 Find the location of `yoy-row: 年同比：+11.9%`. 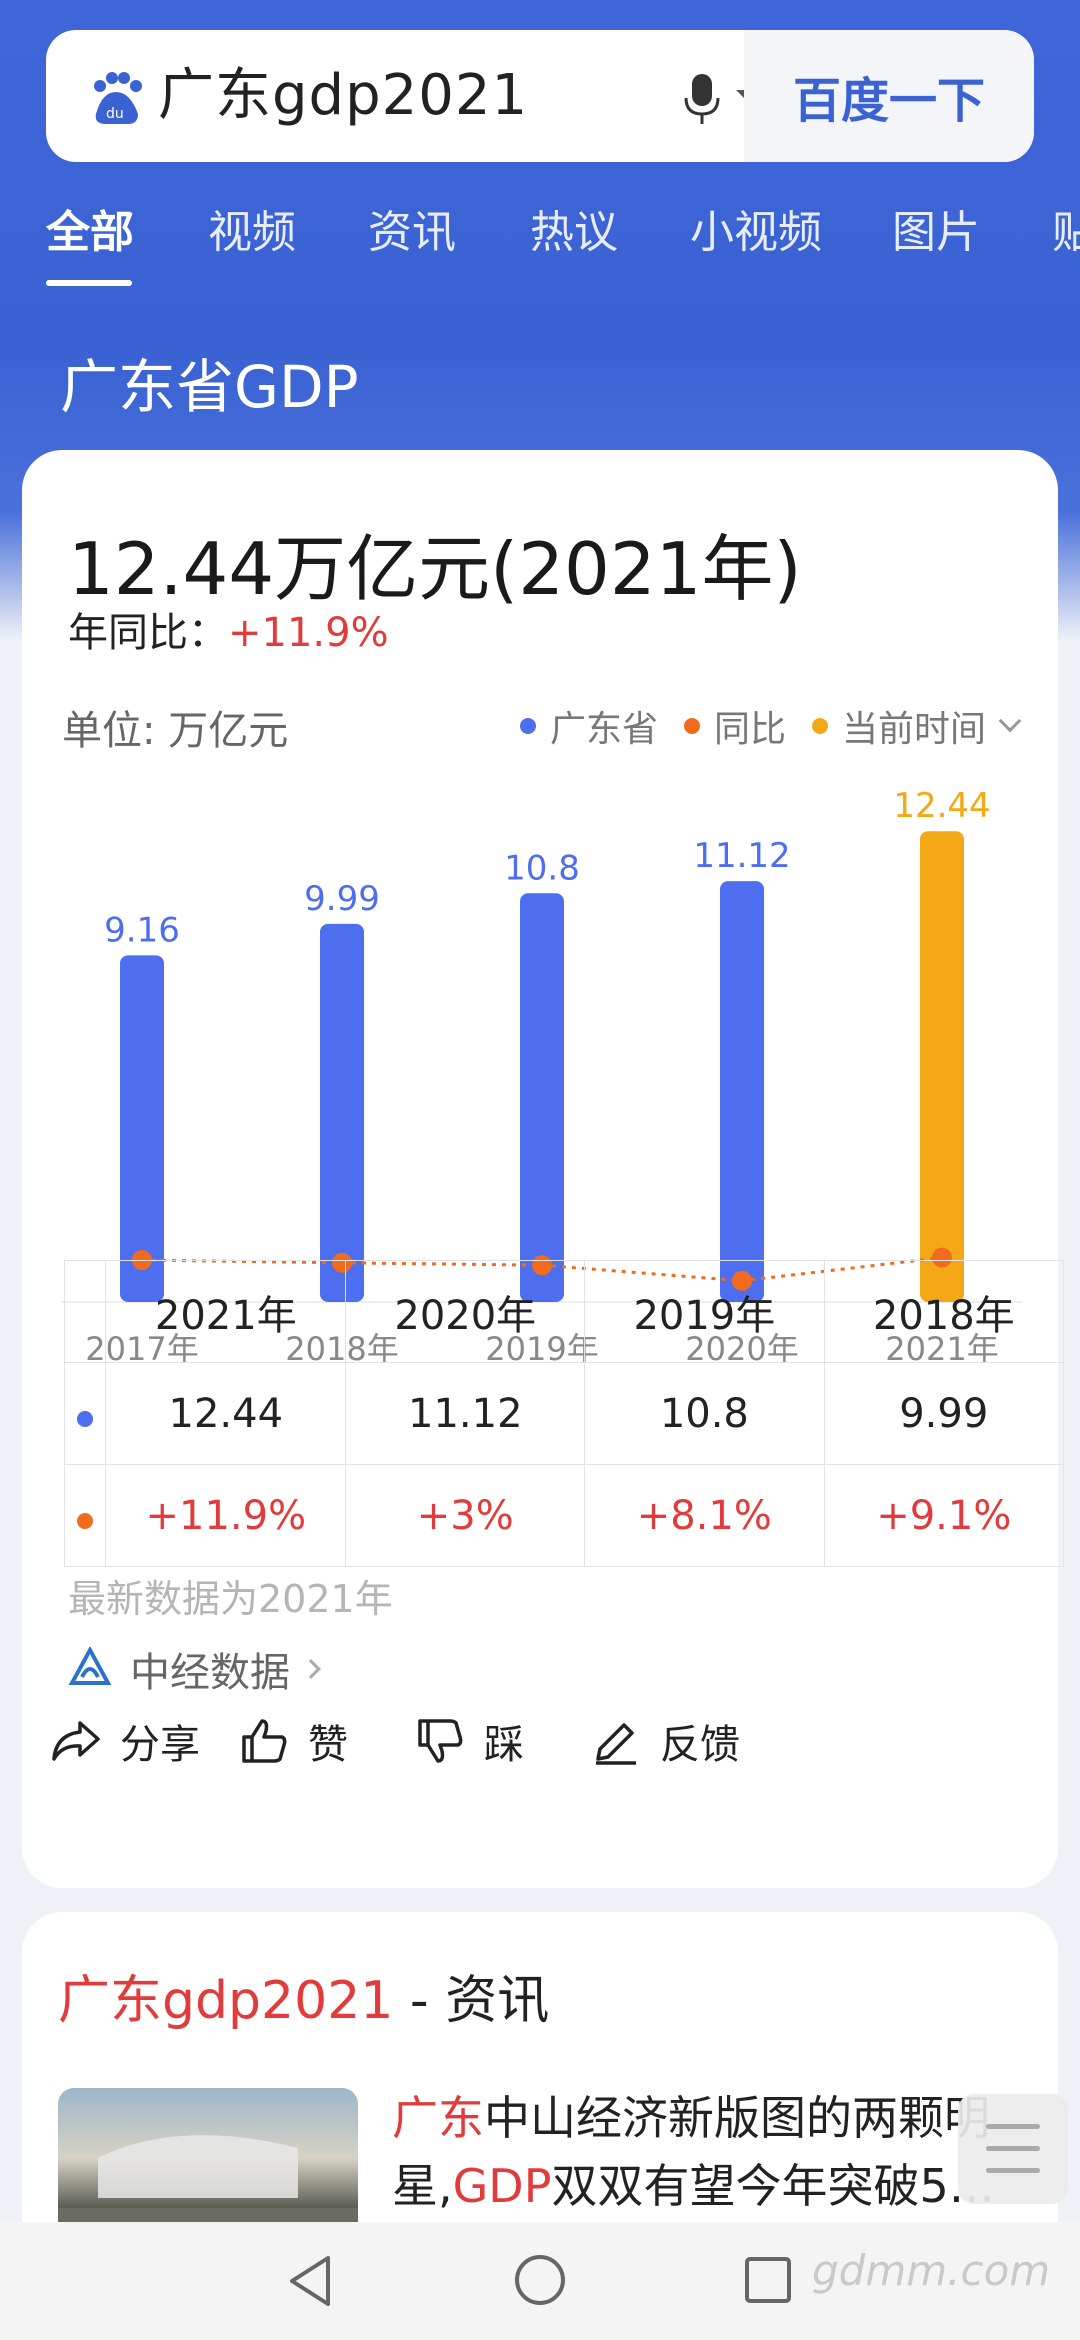

yoy-row: 年同比：+11.9% is located at coordinates (228, 629).